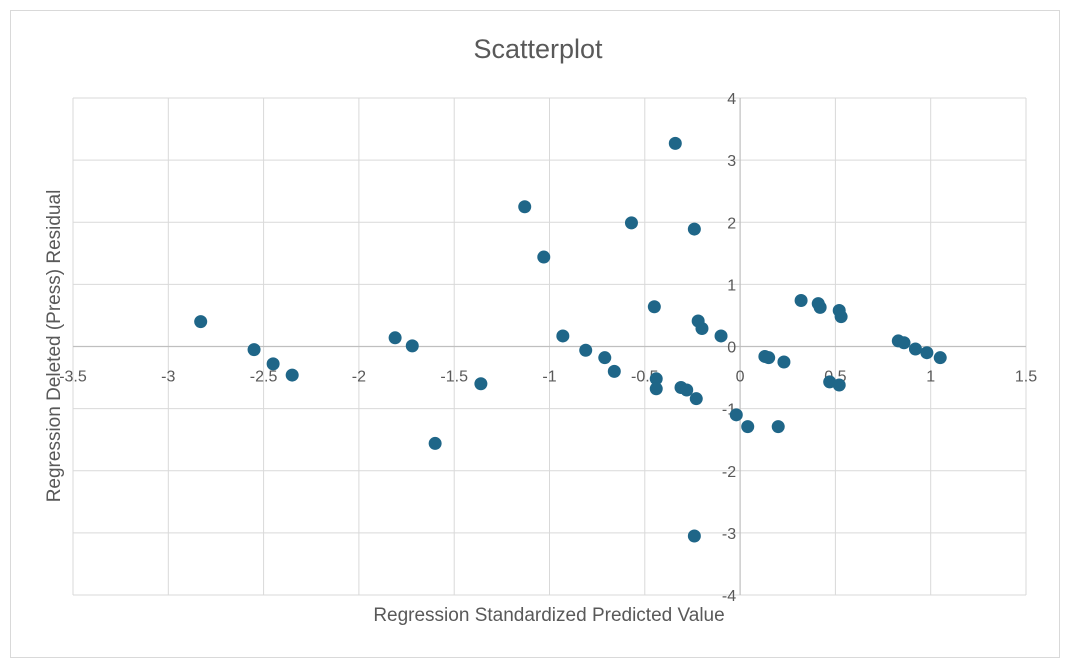 Image resolution: width=1072 pixels, height=670 pixels. What do you see at coordinates (168, 377) in the screenshot?
I see `x-tick-label: -3` at bounding box center [168, 377].